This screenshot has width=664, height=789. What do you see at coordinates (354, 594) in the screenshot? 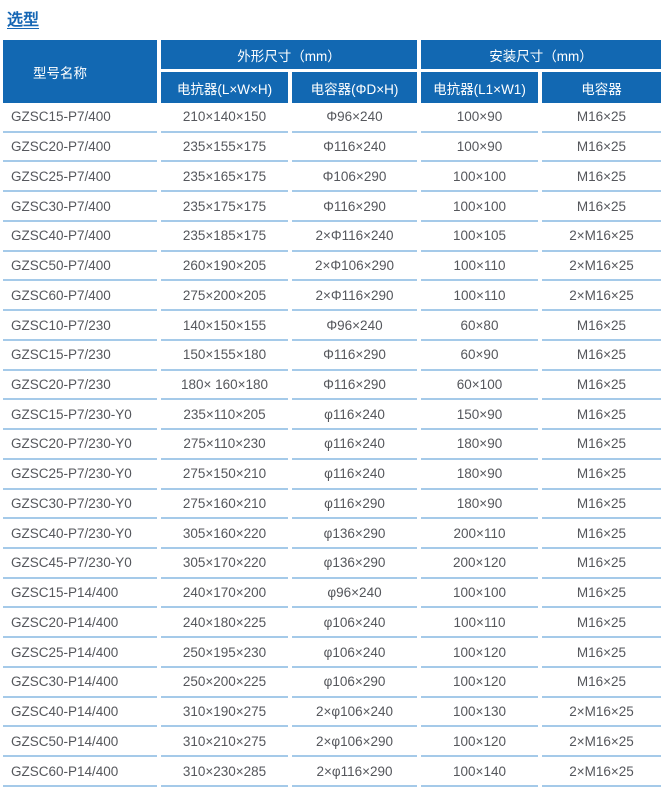
I see `capacitor-dh-cell: φ96×240` at bounding box center [354, 594].